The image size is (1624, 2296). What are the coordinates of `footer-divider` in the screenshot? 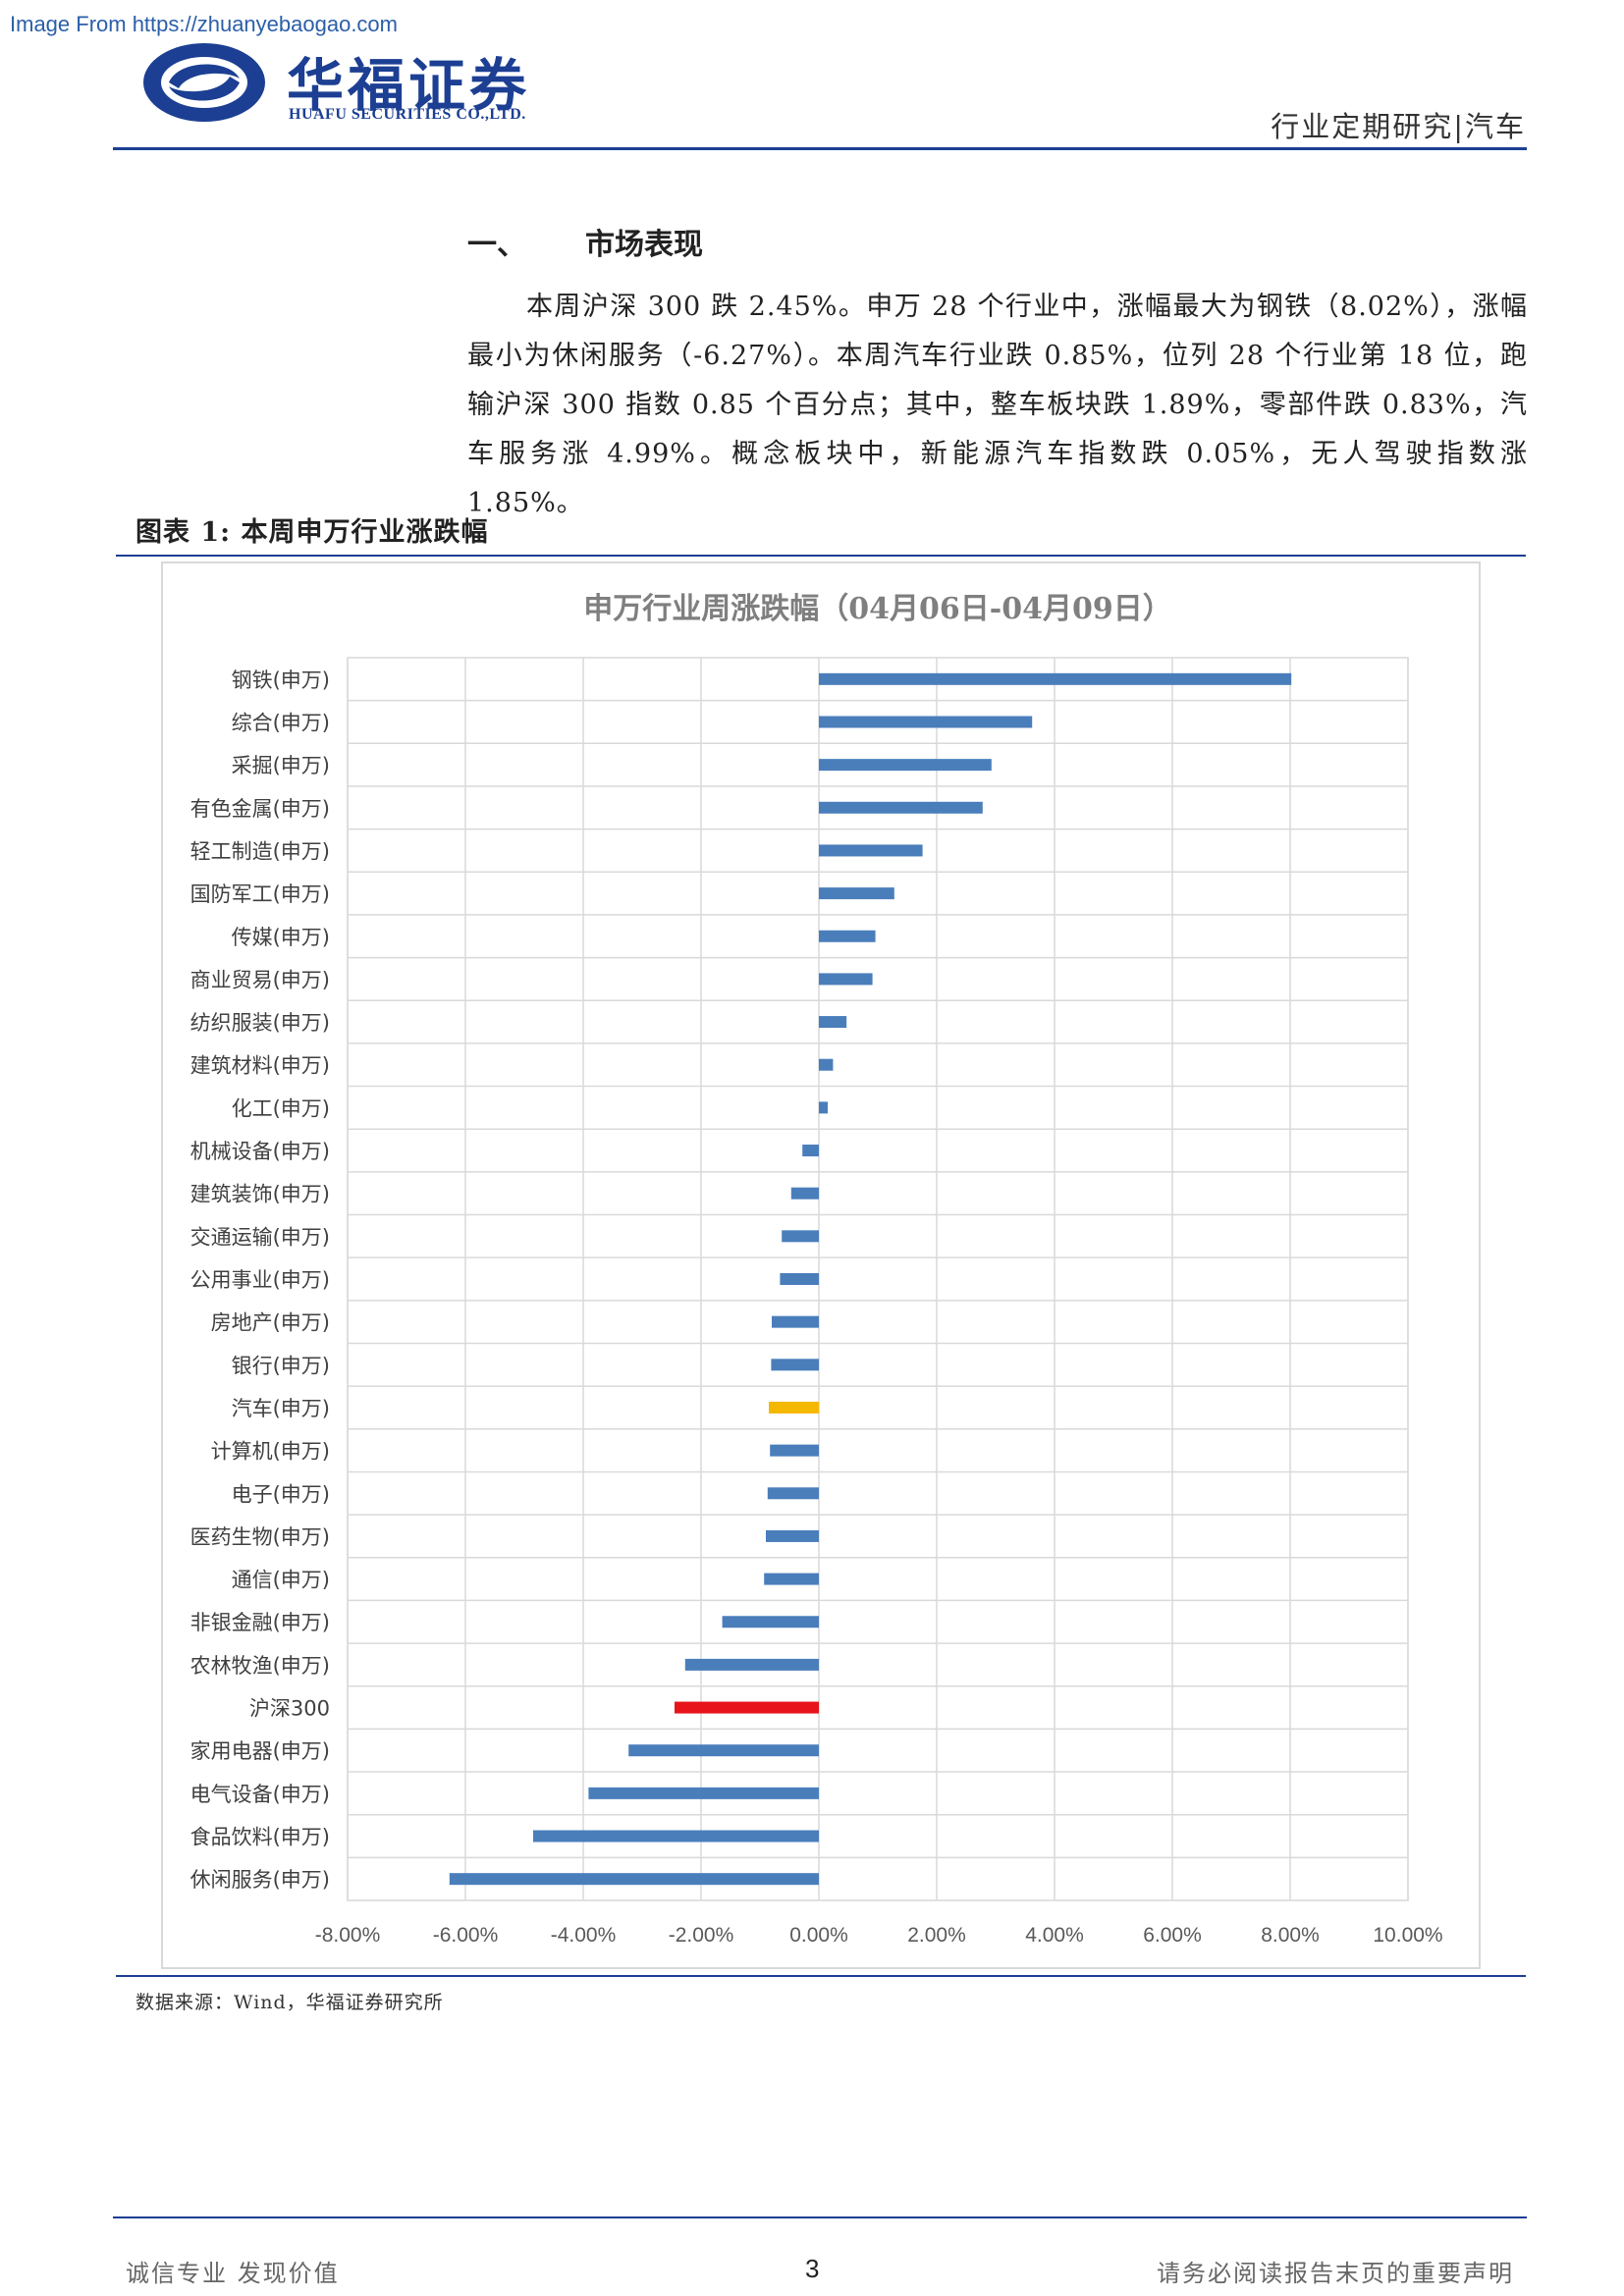 It's located at (820, 2217).